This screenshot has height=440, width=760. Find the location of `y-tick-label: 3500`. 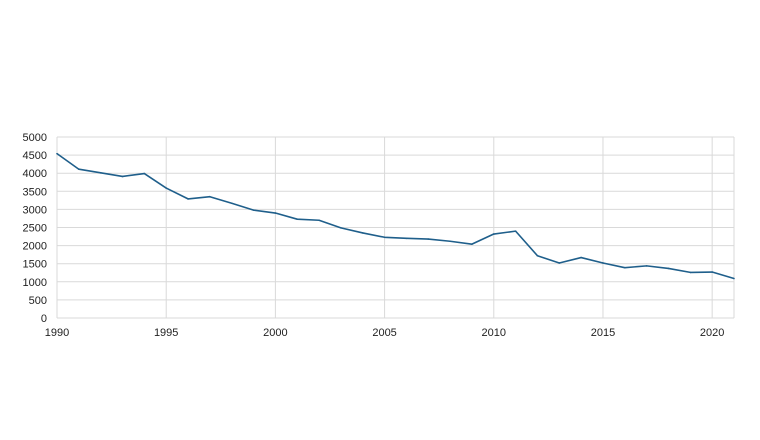

y-tick-label: 3500 is located at coordinates (35, 192).